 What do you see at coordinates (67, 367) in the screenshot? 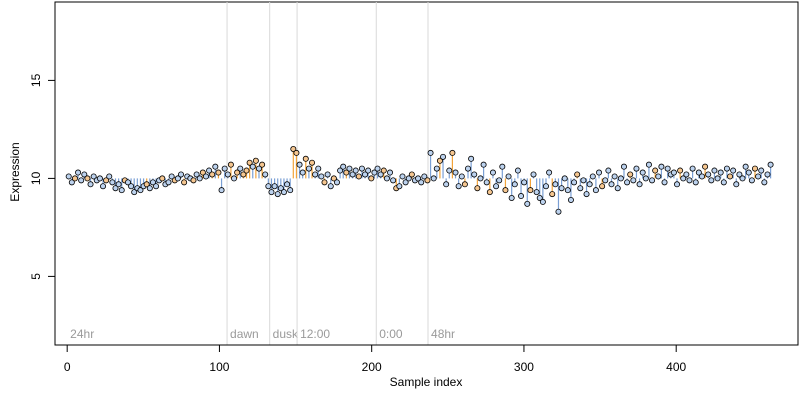
I see `x-tick-label: 0` at bounding box center [67, 367].